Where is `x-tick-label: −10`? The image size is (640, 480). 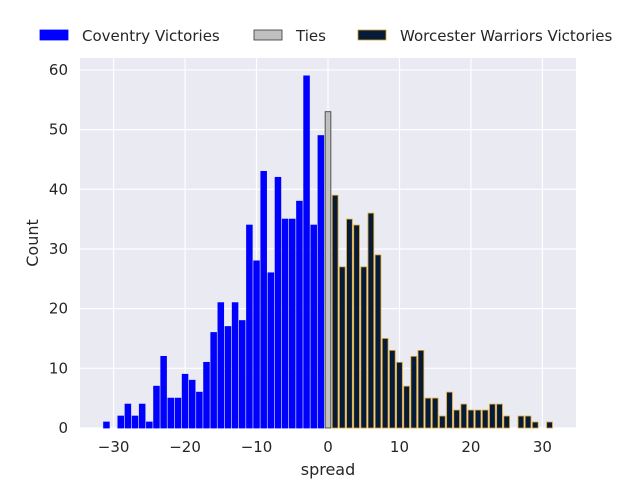
x-tick-label: −10 is located at coordinates (257, 447).